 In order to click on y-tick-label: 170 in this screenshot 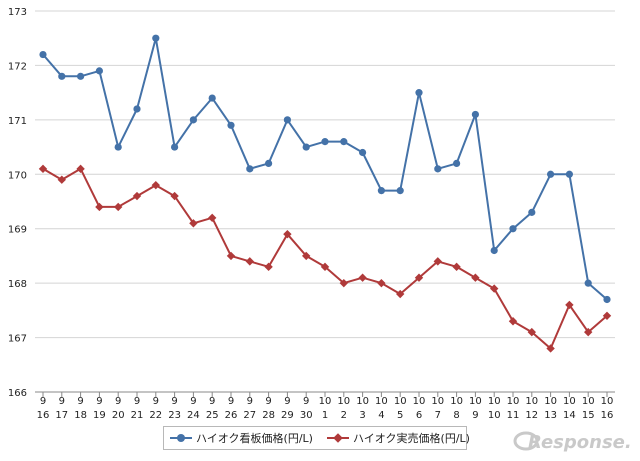, I will do `click(17, 175)`.